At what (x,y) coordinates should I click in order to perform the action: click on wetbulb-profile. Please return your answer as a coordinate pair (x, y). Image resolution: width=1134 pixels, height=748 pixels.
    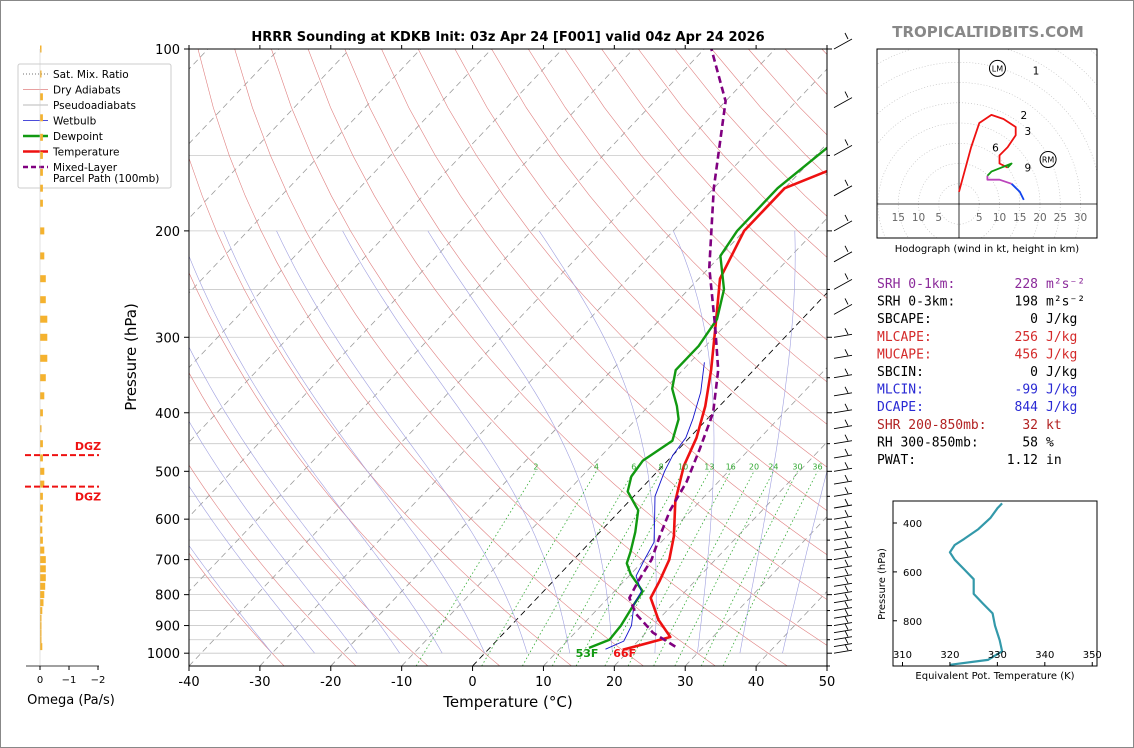
    Looking at the image, I should click on (655, 506).